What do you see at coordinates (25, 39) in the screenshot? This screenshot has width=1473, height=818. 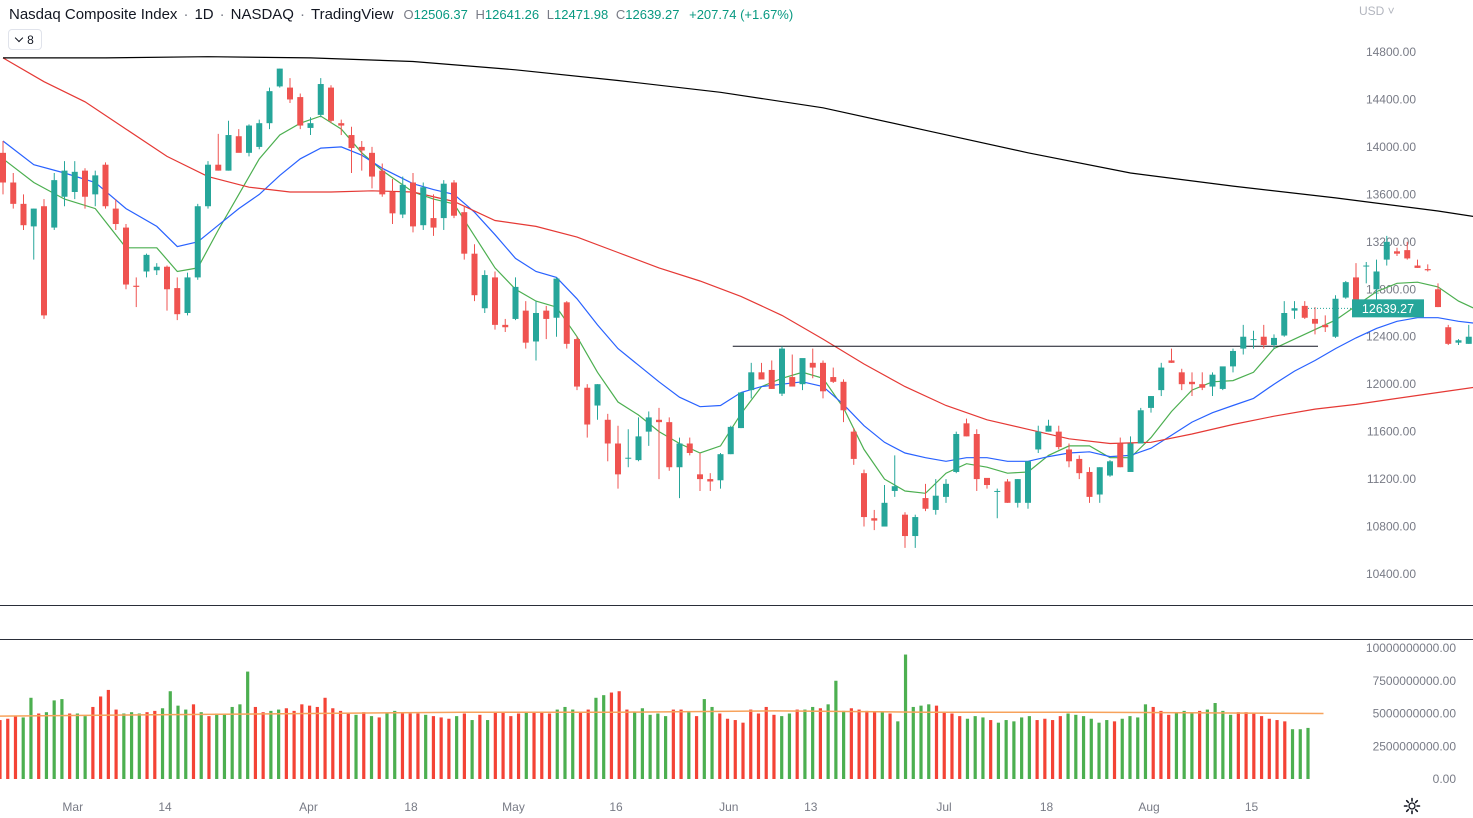 I see `indicators-toggle-button: 8` at bounding box center [25, 39].